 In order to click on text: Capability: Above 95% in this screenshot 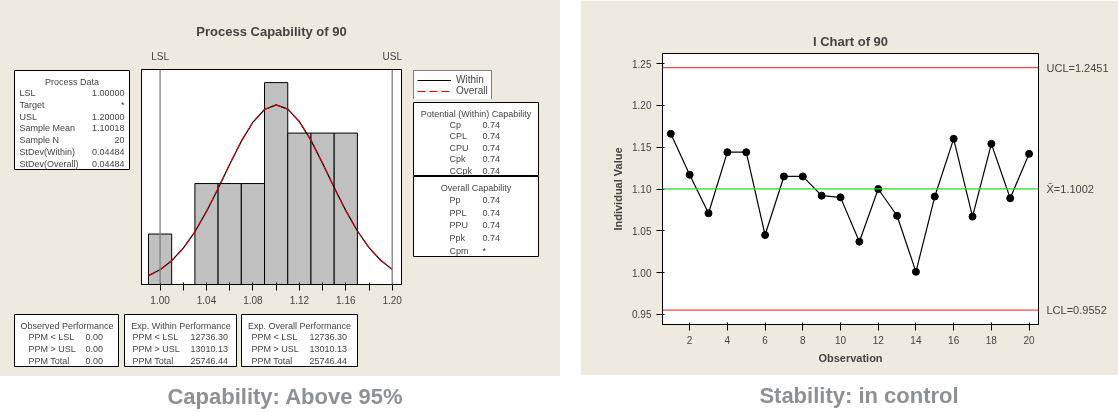, I will do `click(285, 397)`.